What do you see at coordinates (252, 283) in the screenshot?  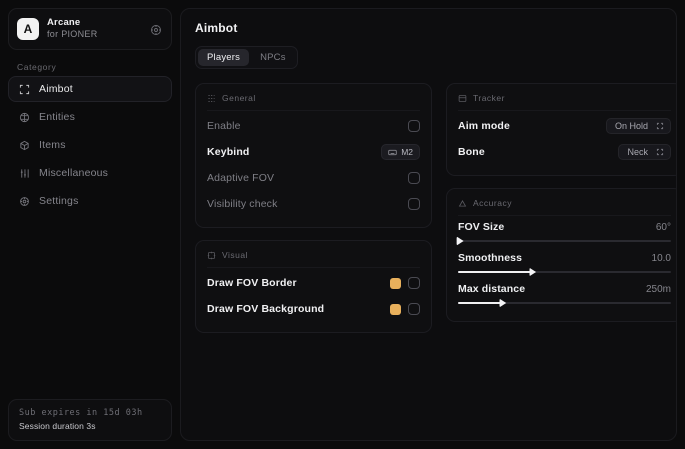 I see `row-label: Draw FOV Border` at bounding box center [252, 283].